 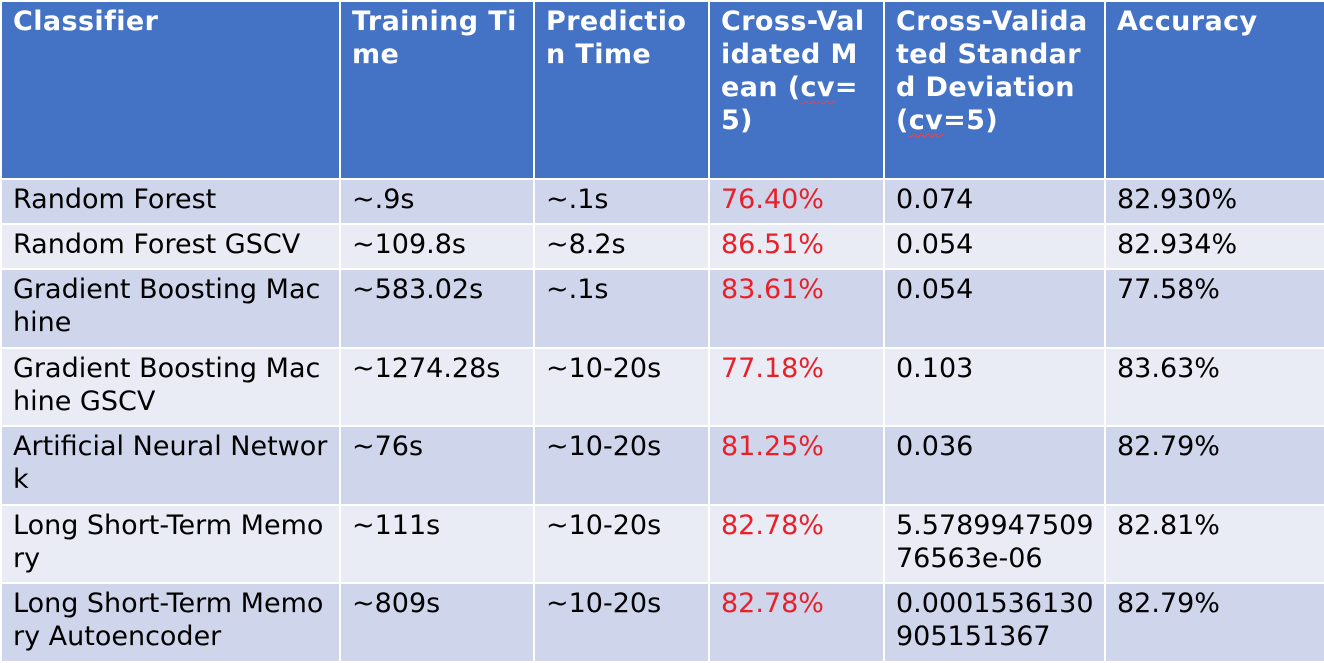 I want to click on header-cv-mean-cv: cv, so click(x=817, y=87).